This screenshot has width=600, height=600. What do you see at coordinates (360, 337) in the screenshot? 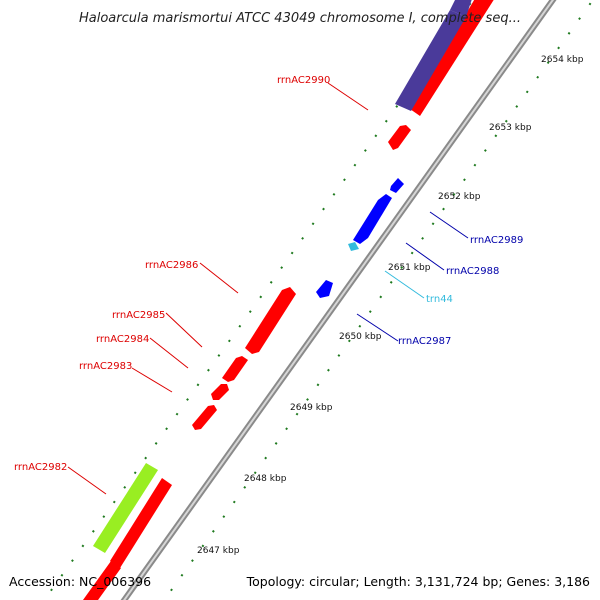
I see `scale-tick-label: 2650 kbp` at bounding box center [360, 337].